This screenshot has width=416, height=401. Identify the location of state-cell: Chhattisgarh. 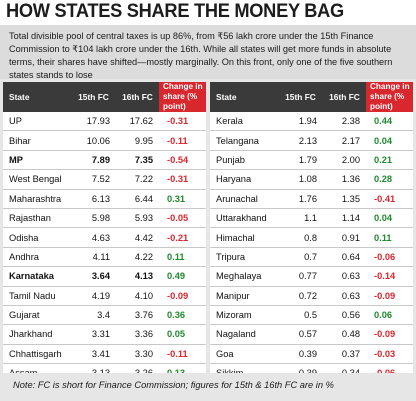
(35, 353).